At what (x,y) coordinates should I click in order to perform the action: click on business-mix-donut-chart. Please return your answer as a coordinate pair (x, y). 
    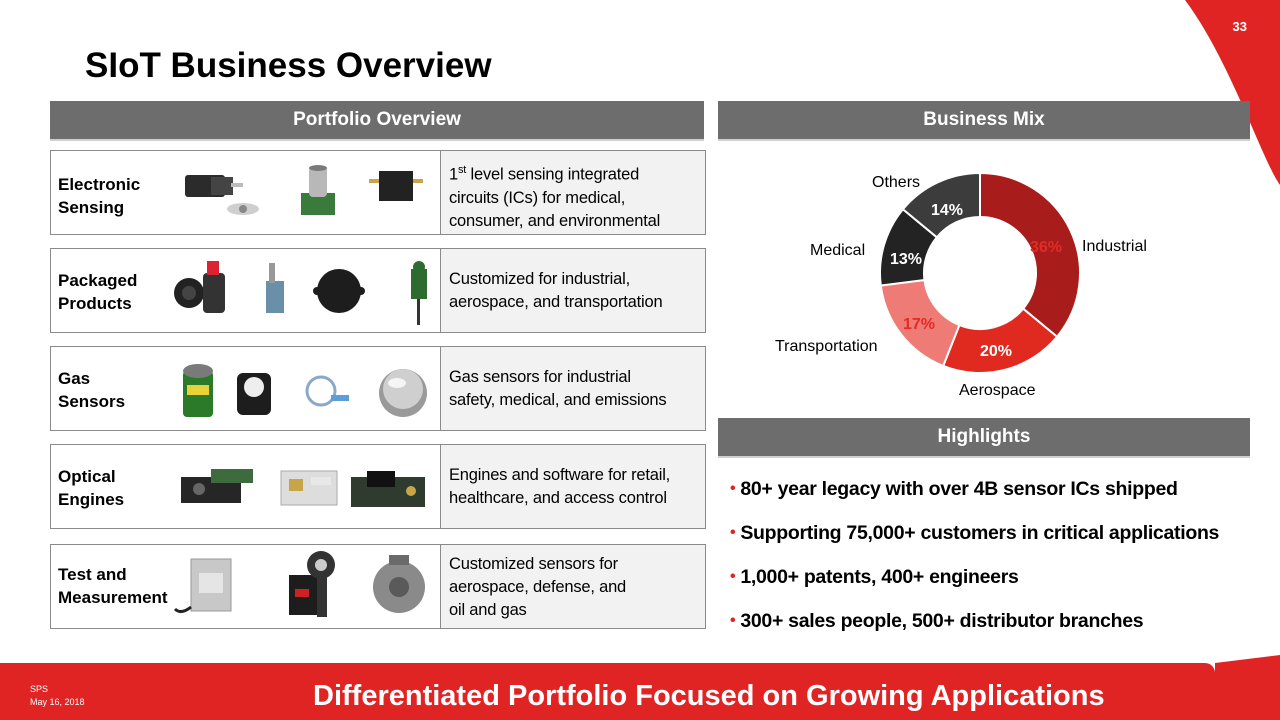
    Looking at the image, I should click on (980, 272).